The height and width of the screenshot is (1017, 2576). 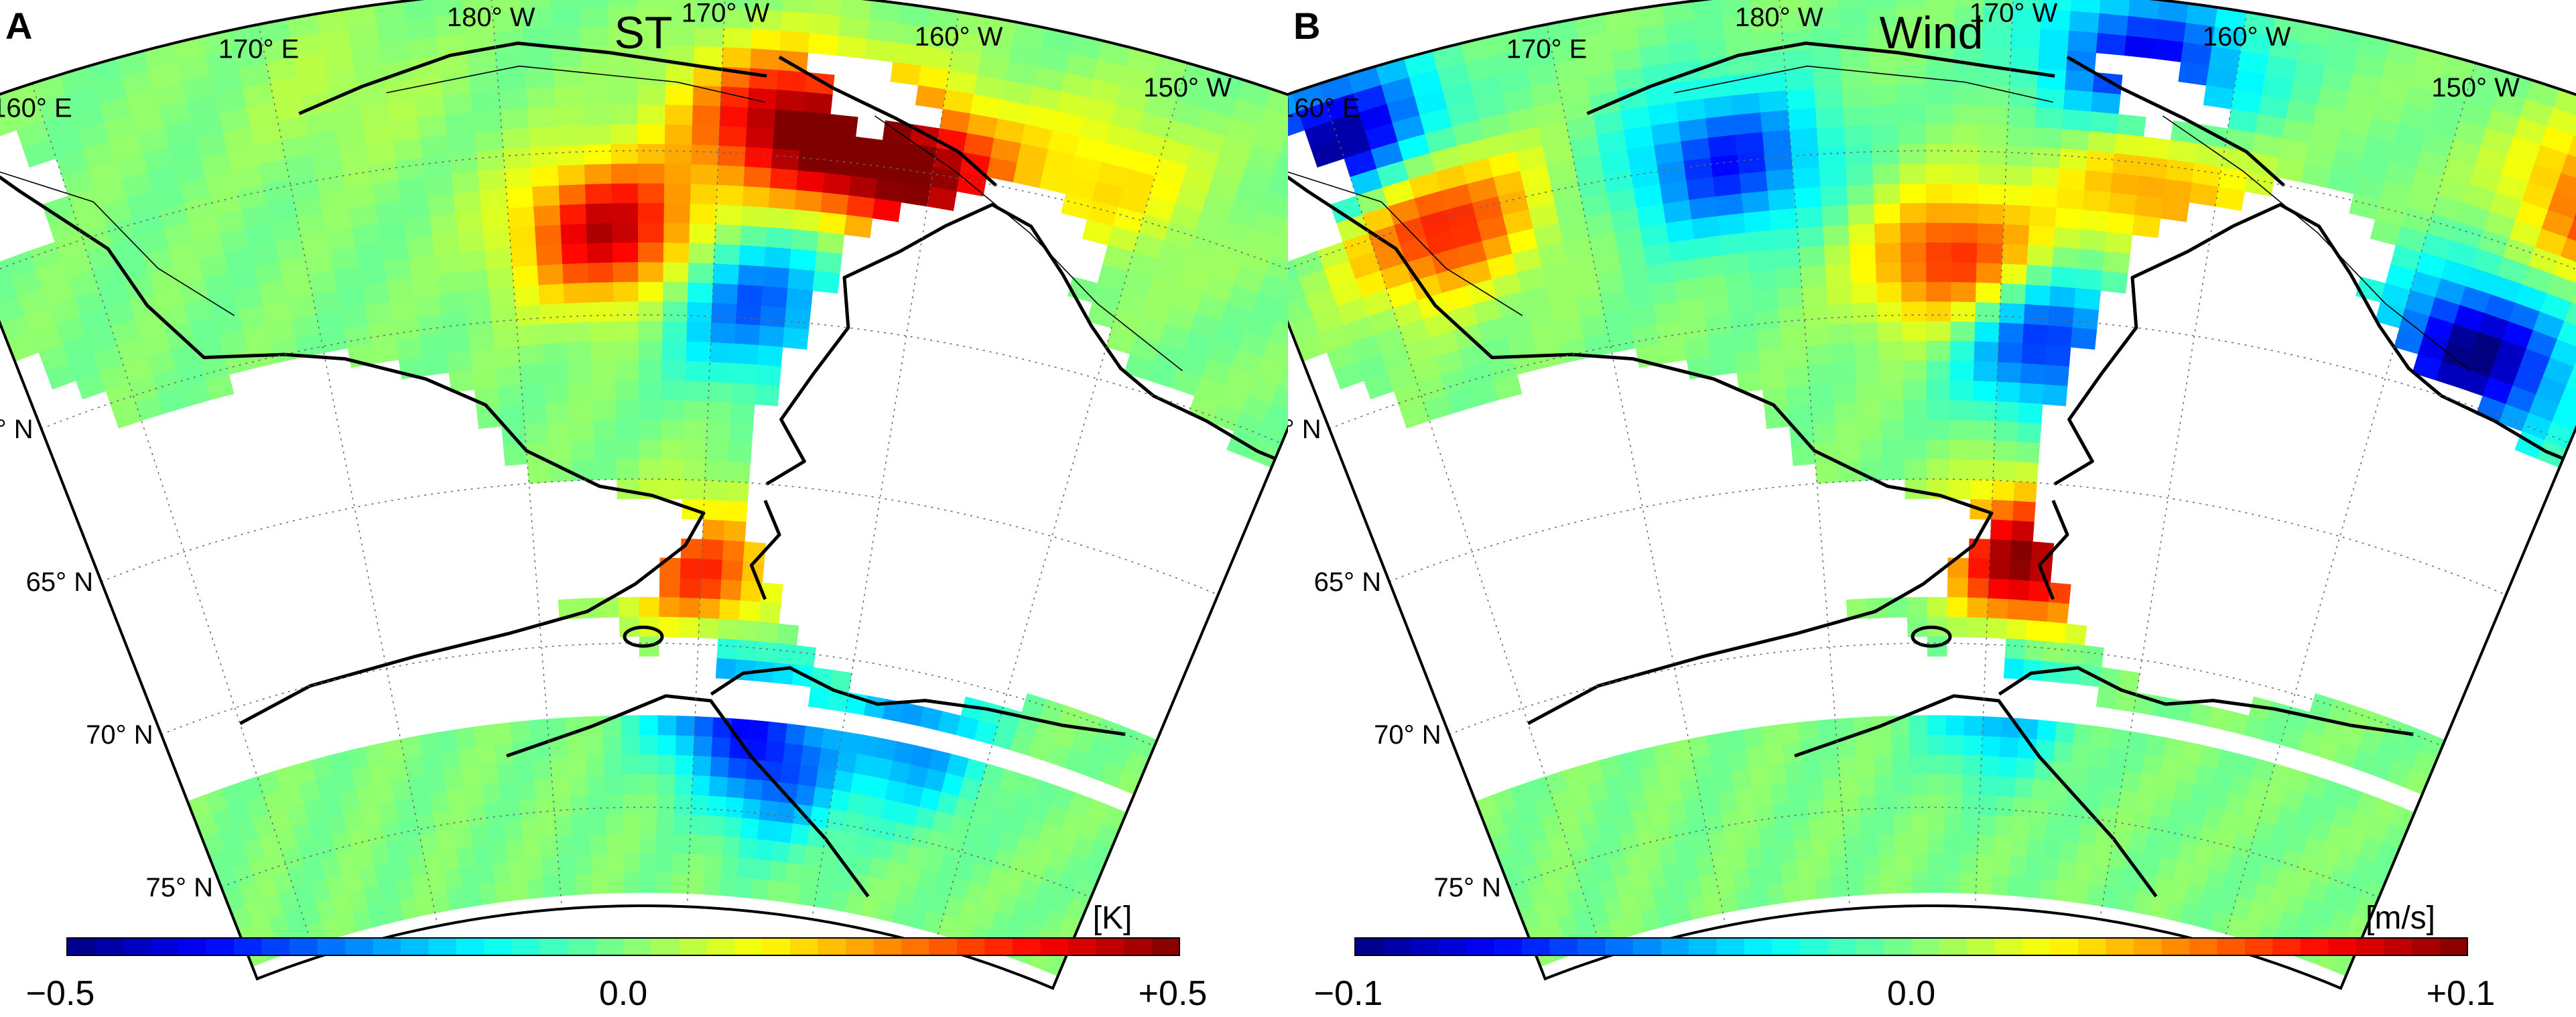 What do you see at coordinates (532, 78) in the screenshot?
I see `coastline` at bounding box center [532, 78].